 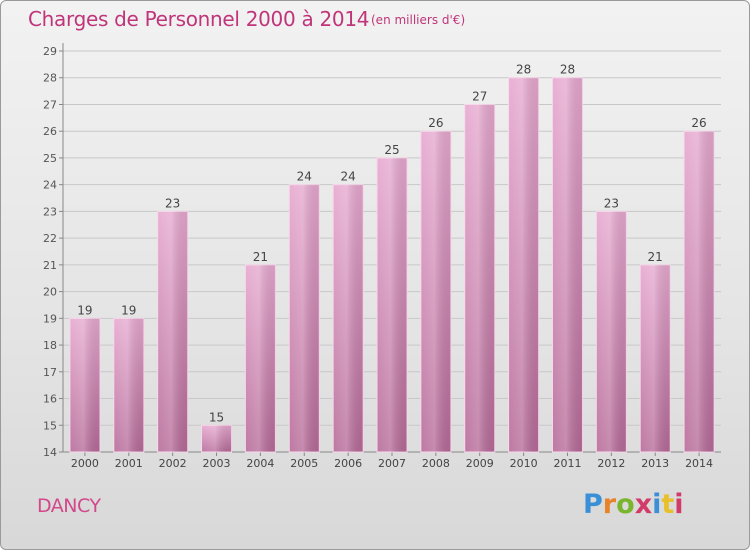 I want to click on y-tick-label: 15, so click(x=50, y=425).